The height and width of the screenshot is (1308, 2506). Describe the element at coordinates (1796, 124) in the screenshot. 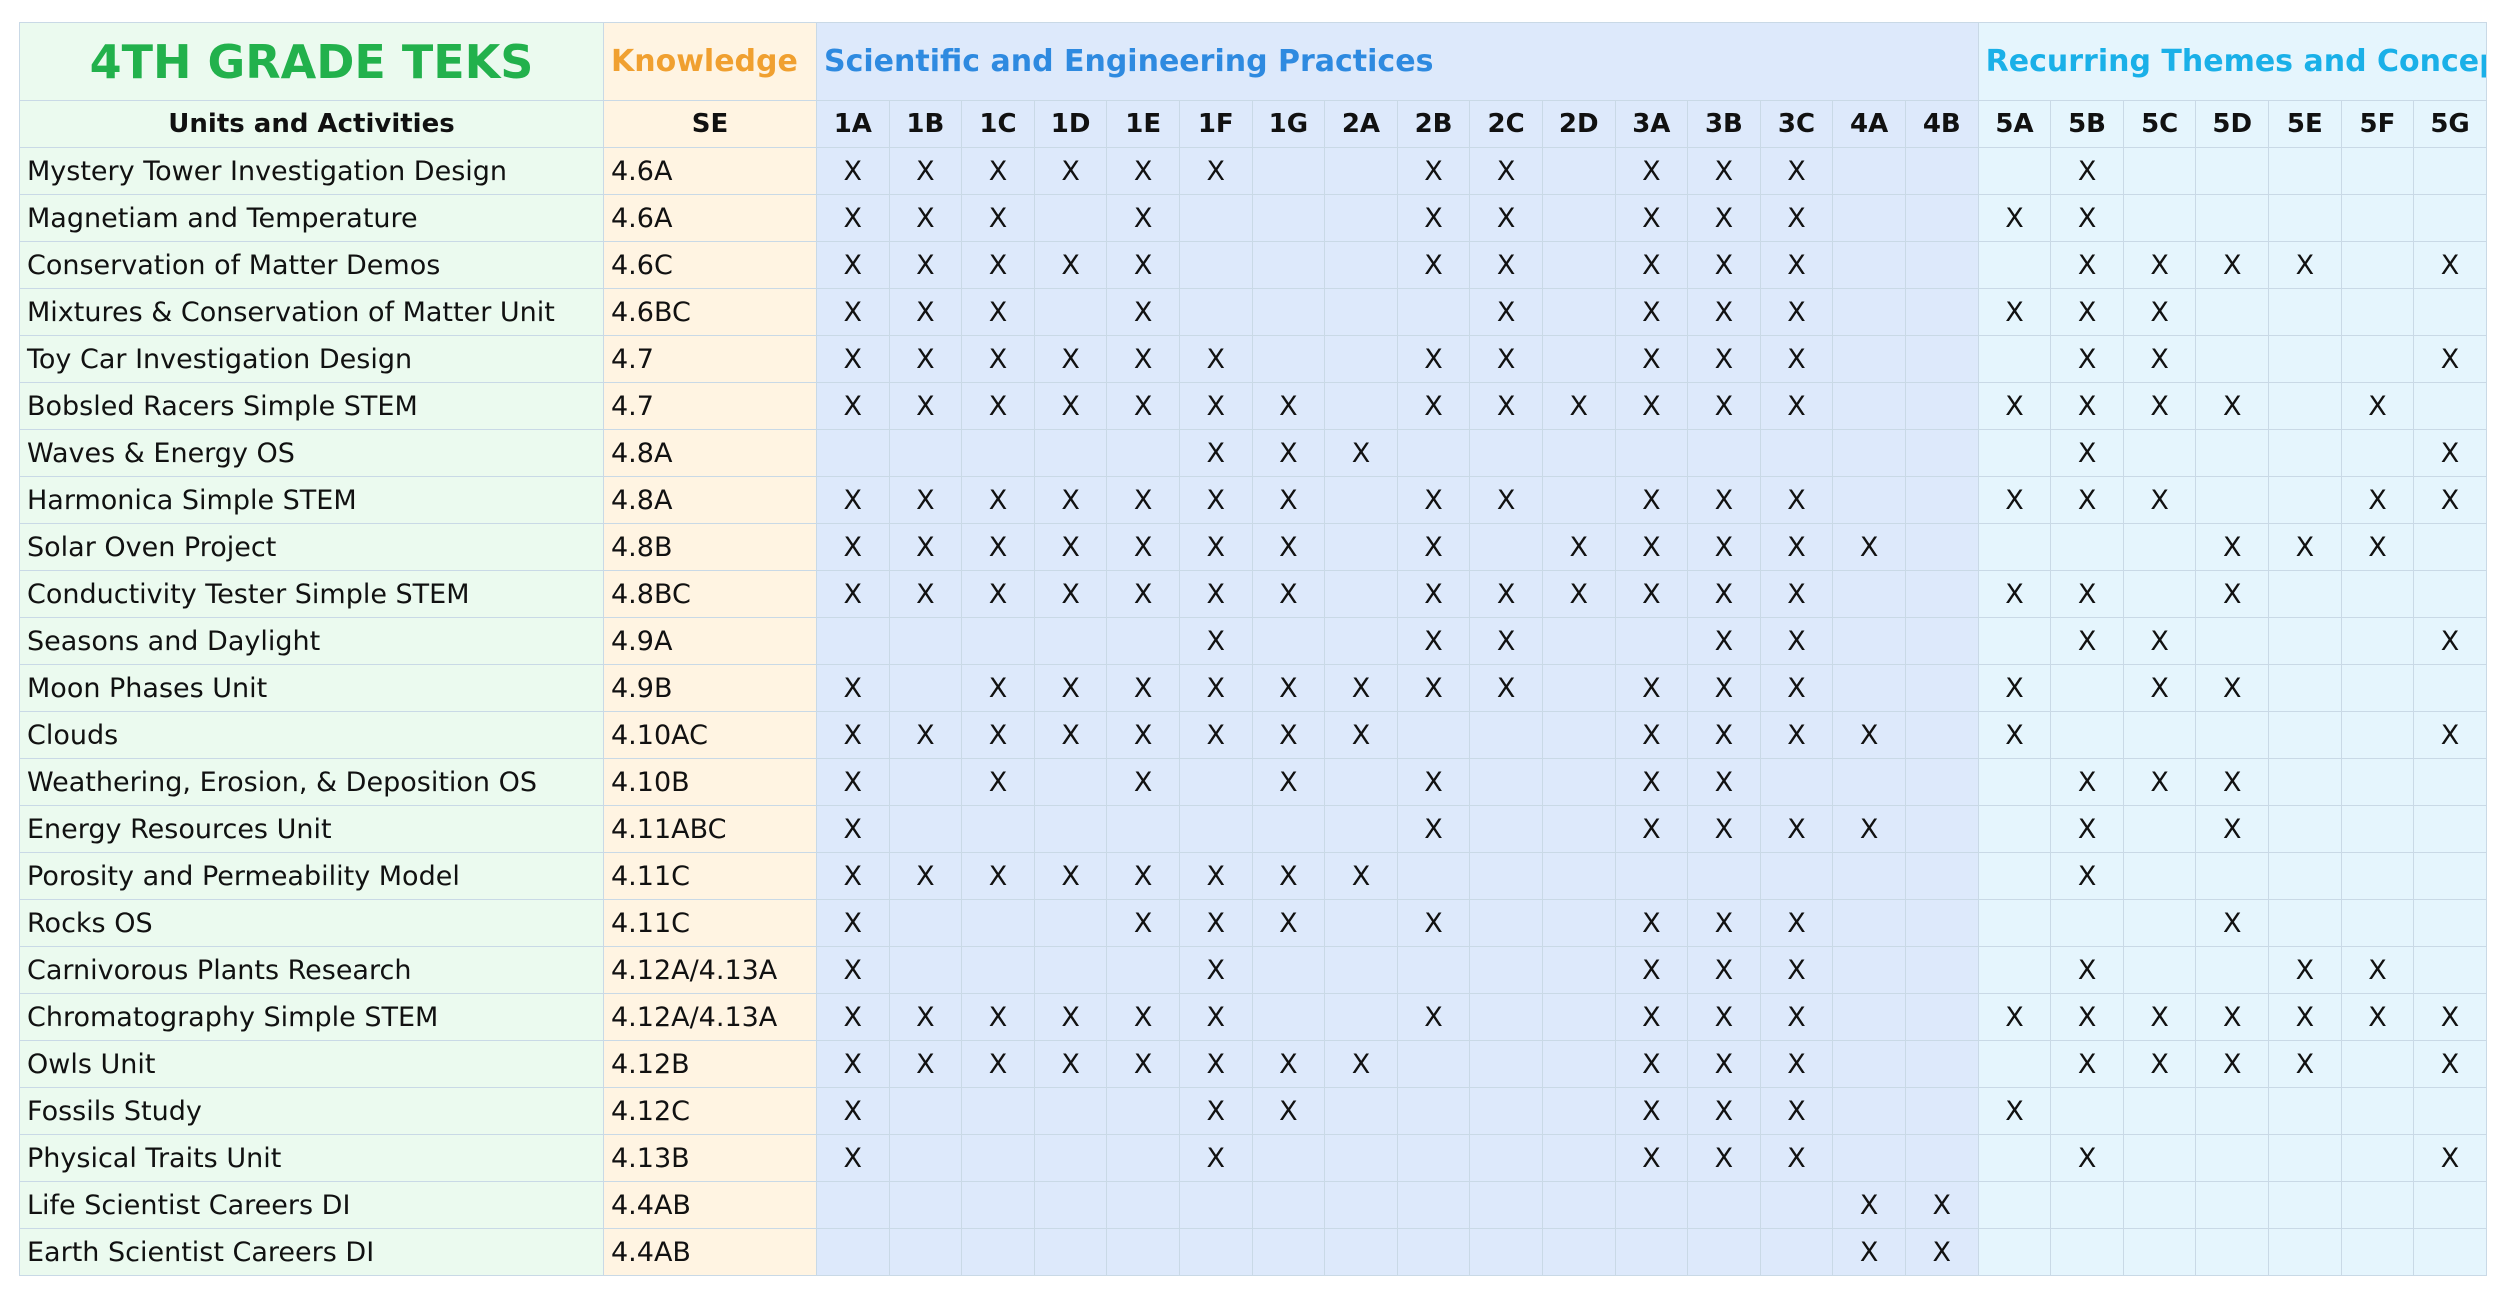

I see `column-code: 3C` at that location.